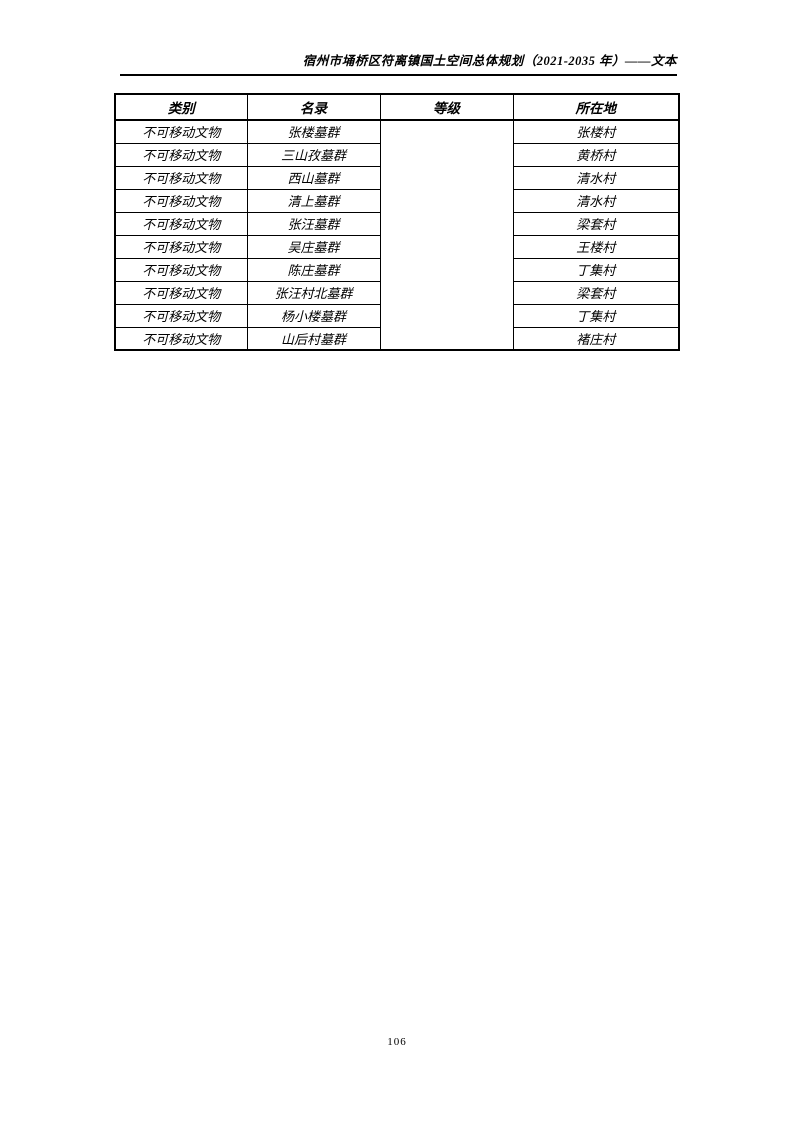 This screenshot has width=794, height=1123. I want to click on column-header-location: 所在地, so click(596, 107).